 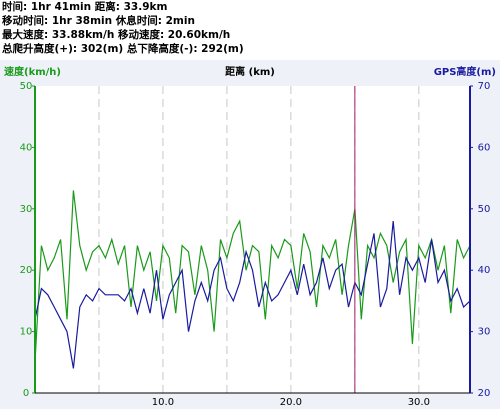 What do you see at coordinates (484, 86) in the screenshot?
I see `y2-tick-label: 70` at bounding box center [484, 86].